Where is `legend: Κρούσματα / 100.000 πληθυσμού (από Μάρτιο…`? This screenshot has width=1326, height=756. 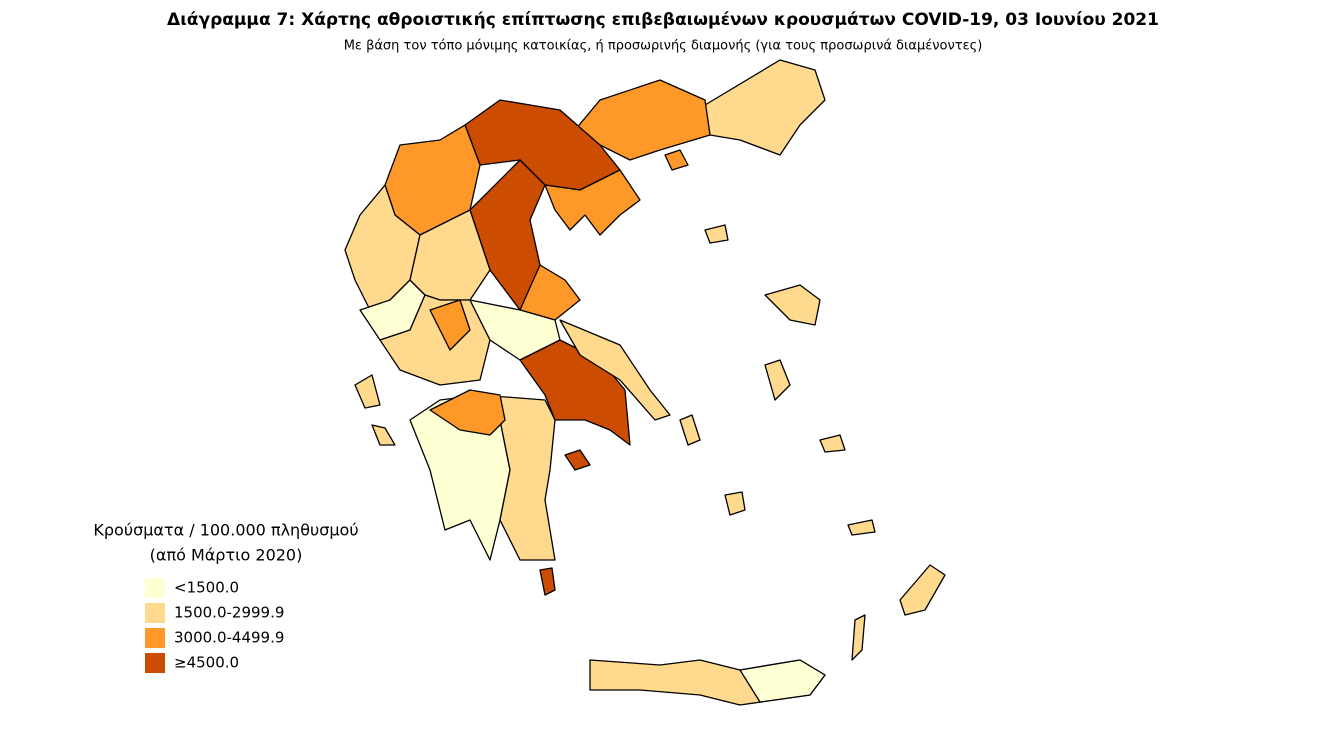
legend: Κρούσματα / 100.000 πληθυσμού (από Μάρτιο… is located at coordinates (226, 597).